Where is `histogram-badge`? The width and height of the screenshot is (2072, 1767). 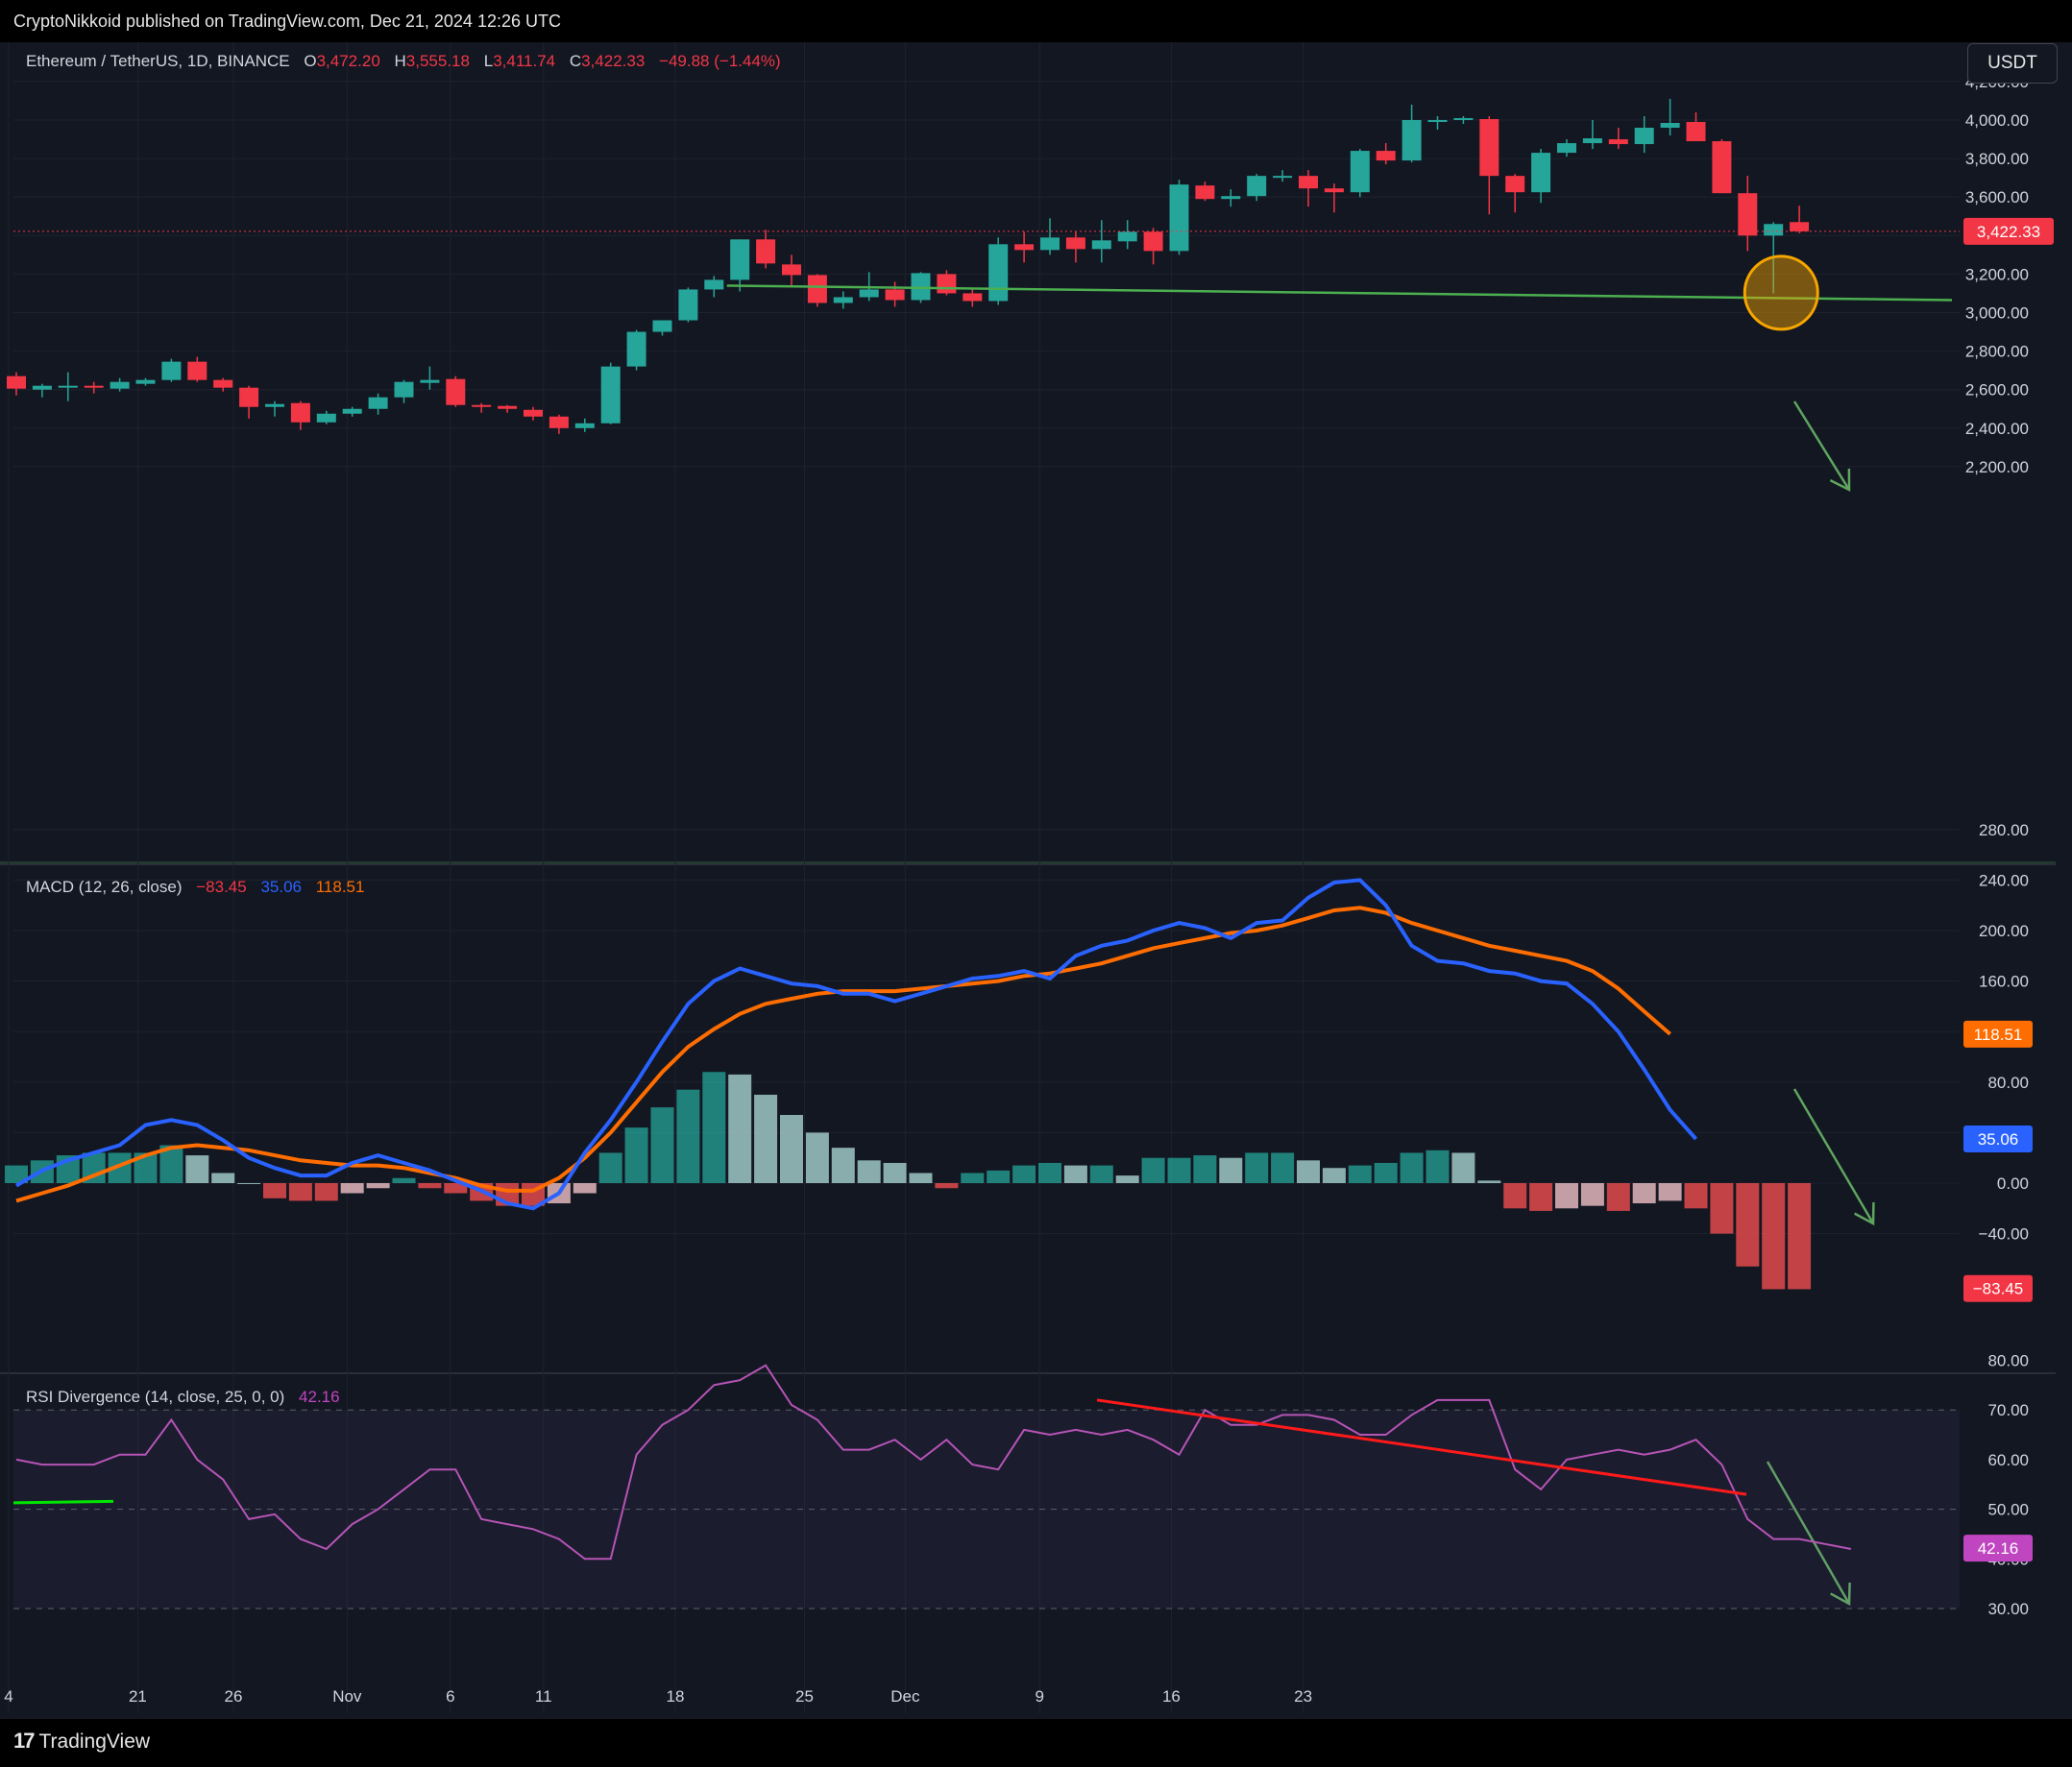 histogram-badge is located at coordinates (1998, 1288).